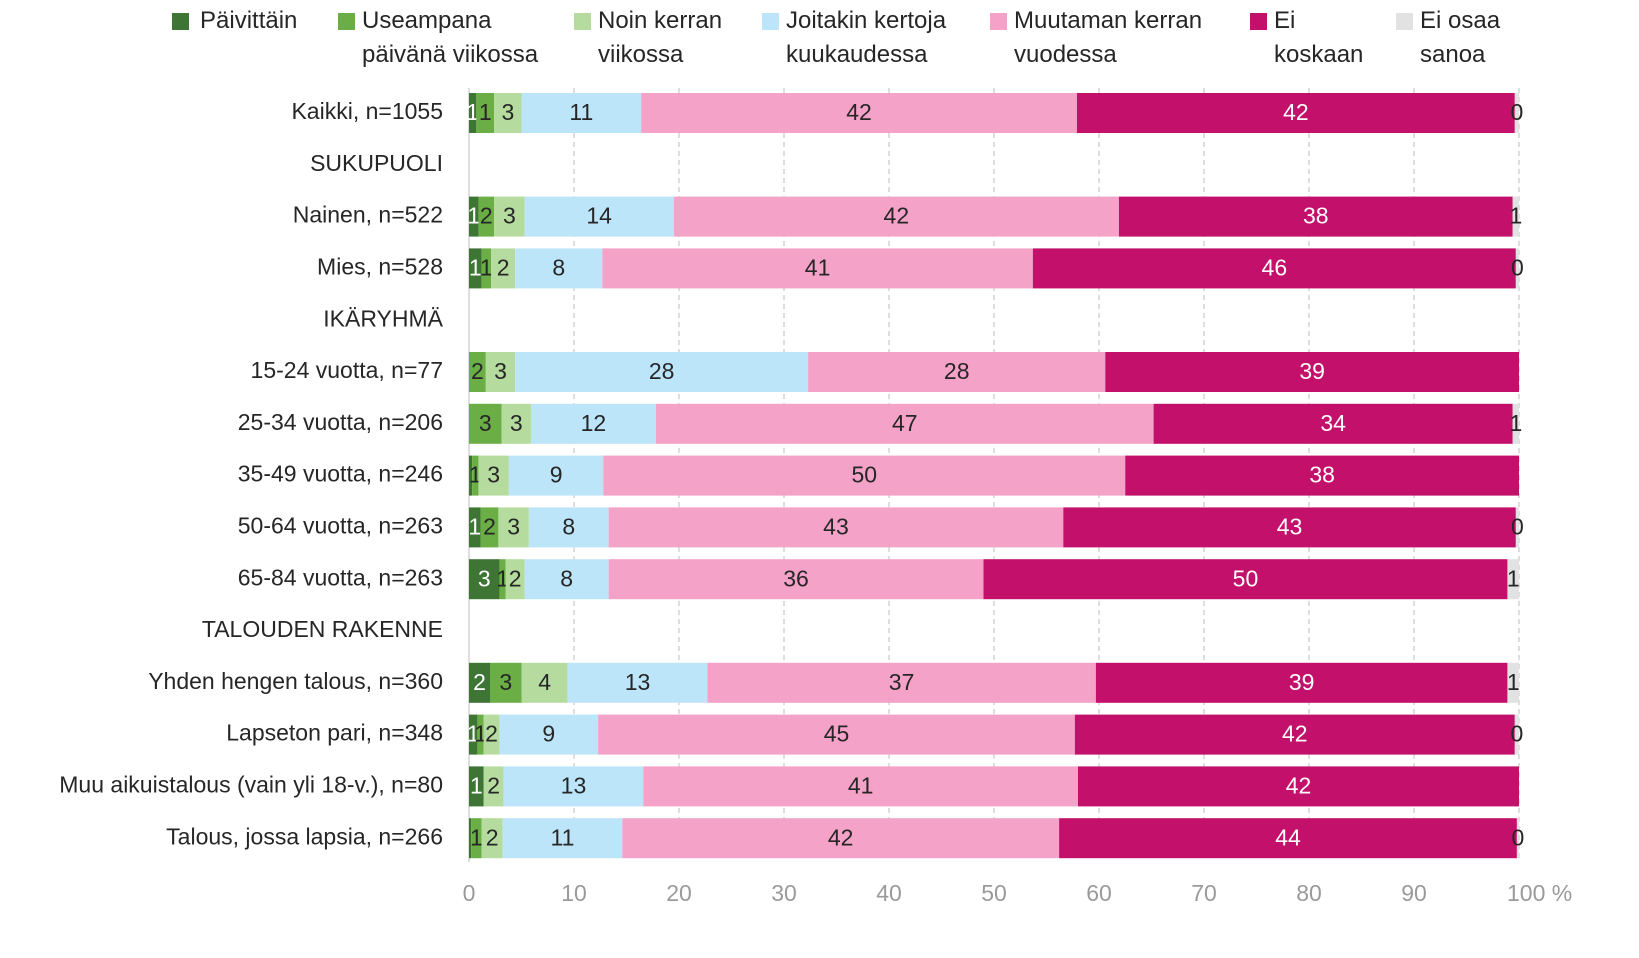 Image resolution: width=1639 pixels, height=958 pixels. I want to click on value-label: 12, so click(594, 423).